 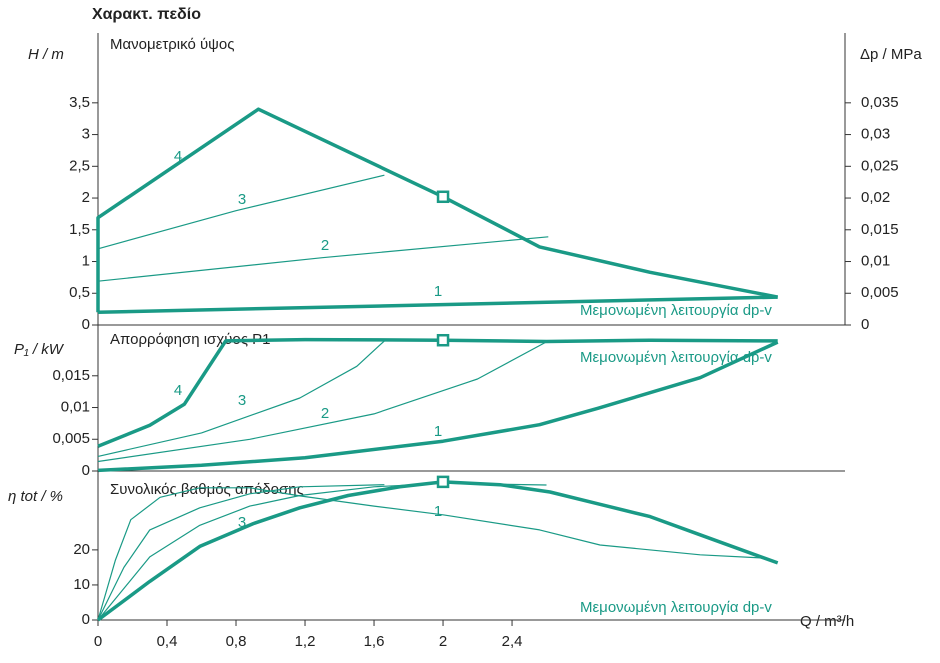 I want to click on panel-title: Συνολικός βαθμός απόδοσης, so click(x=207, y=489).